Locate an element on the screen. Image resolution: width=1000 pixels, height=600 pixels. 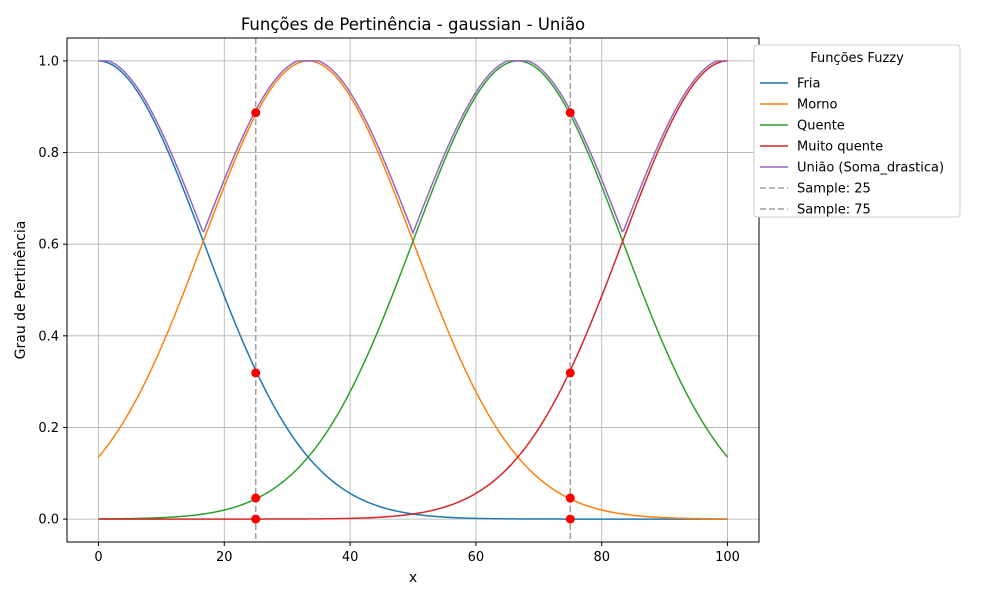
legend-entry: Fria is located at coordinates (808, 84).